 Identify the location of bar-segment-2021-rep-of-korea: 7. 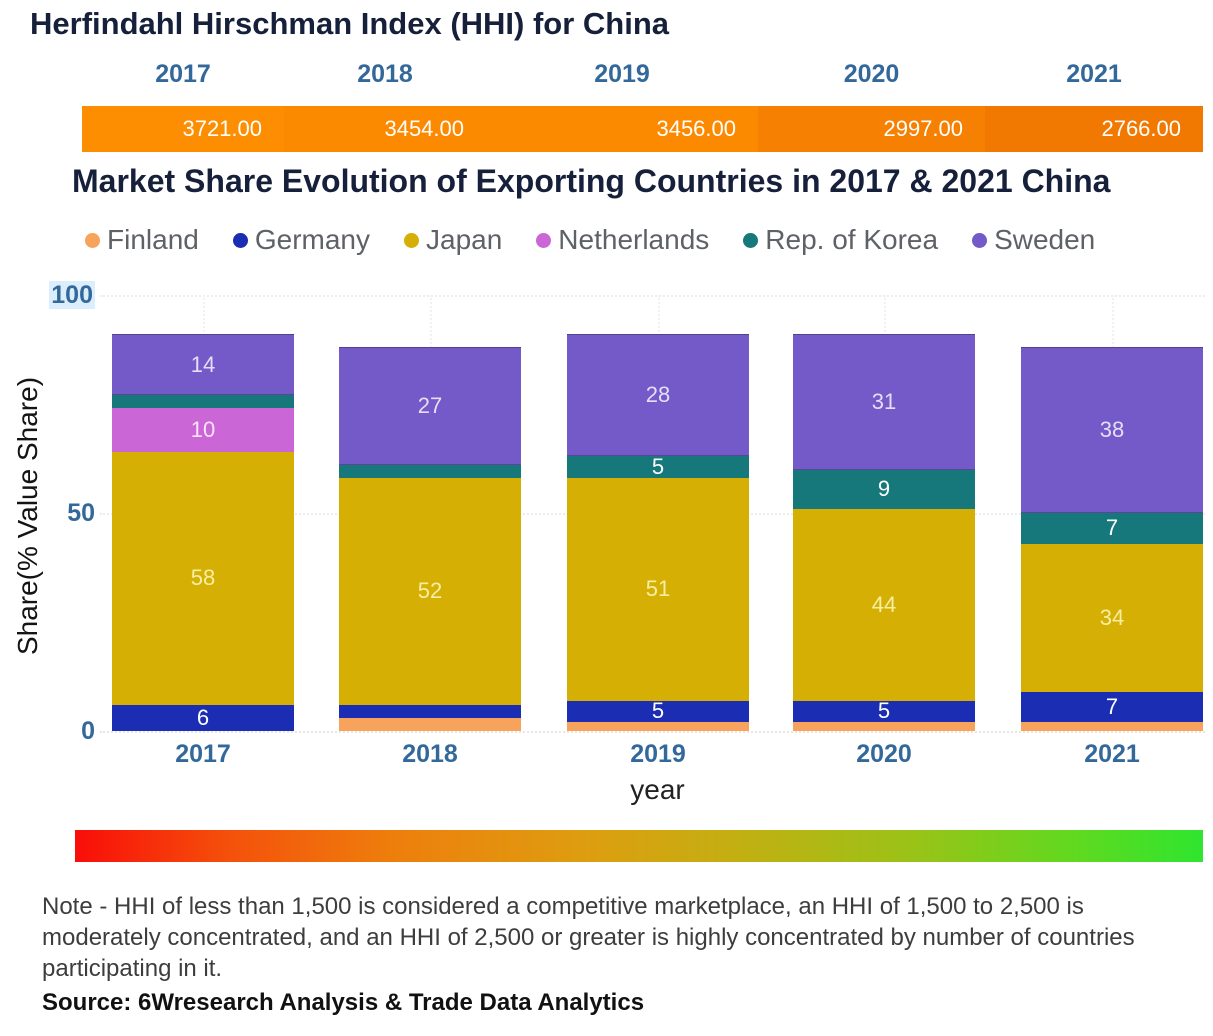
(1112, 528).